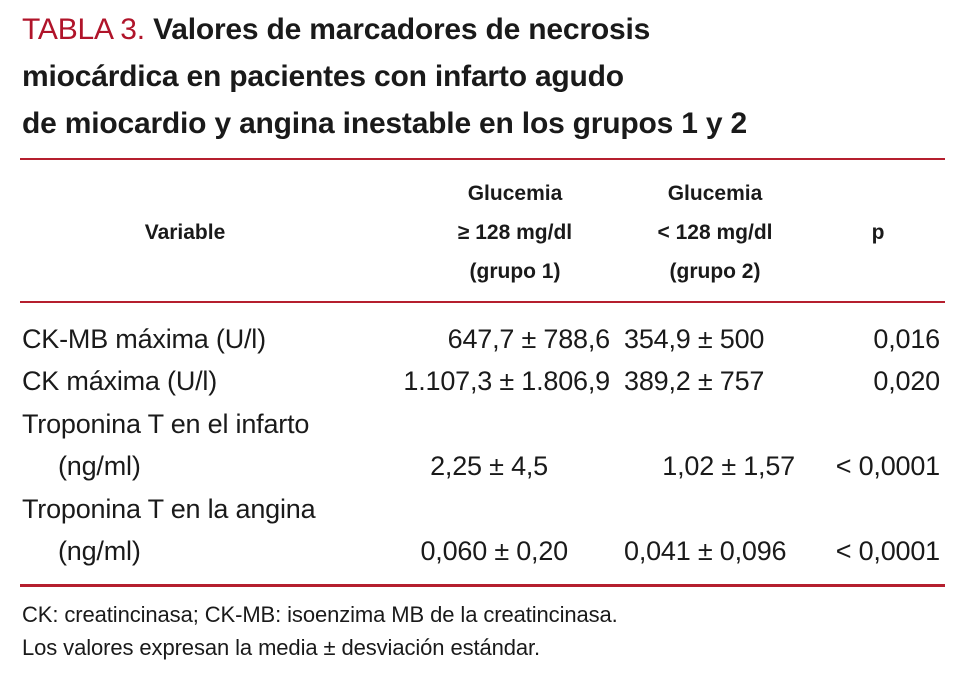 The image size is (960, 684). I want to click on row-2-group-2: 389,2 ± 757, so click(694, 381).